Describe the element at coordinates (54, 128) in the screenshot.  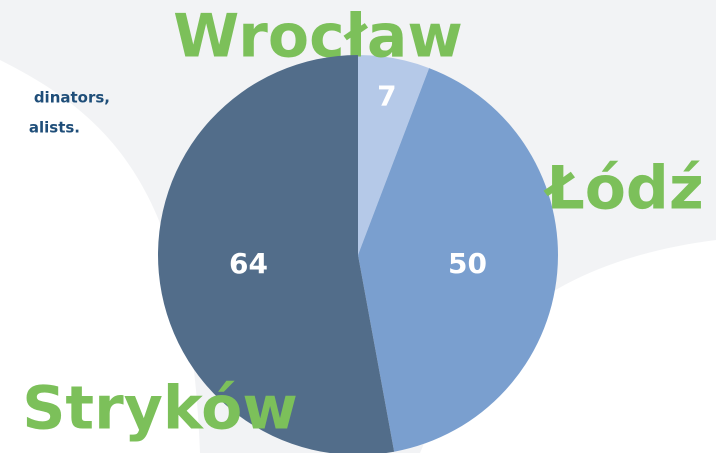
I see `note-text: alists.` at that location.